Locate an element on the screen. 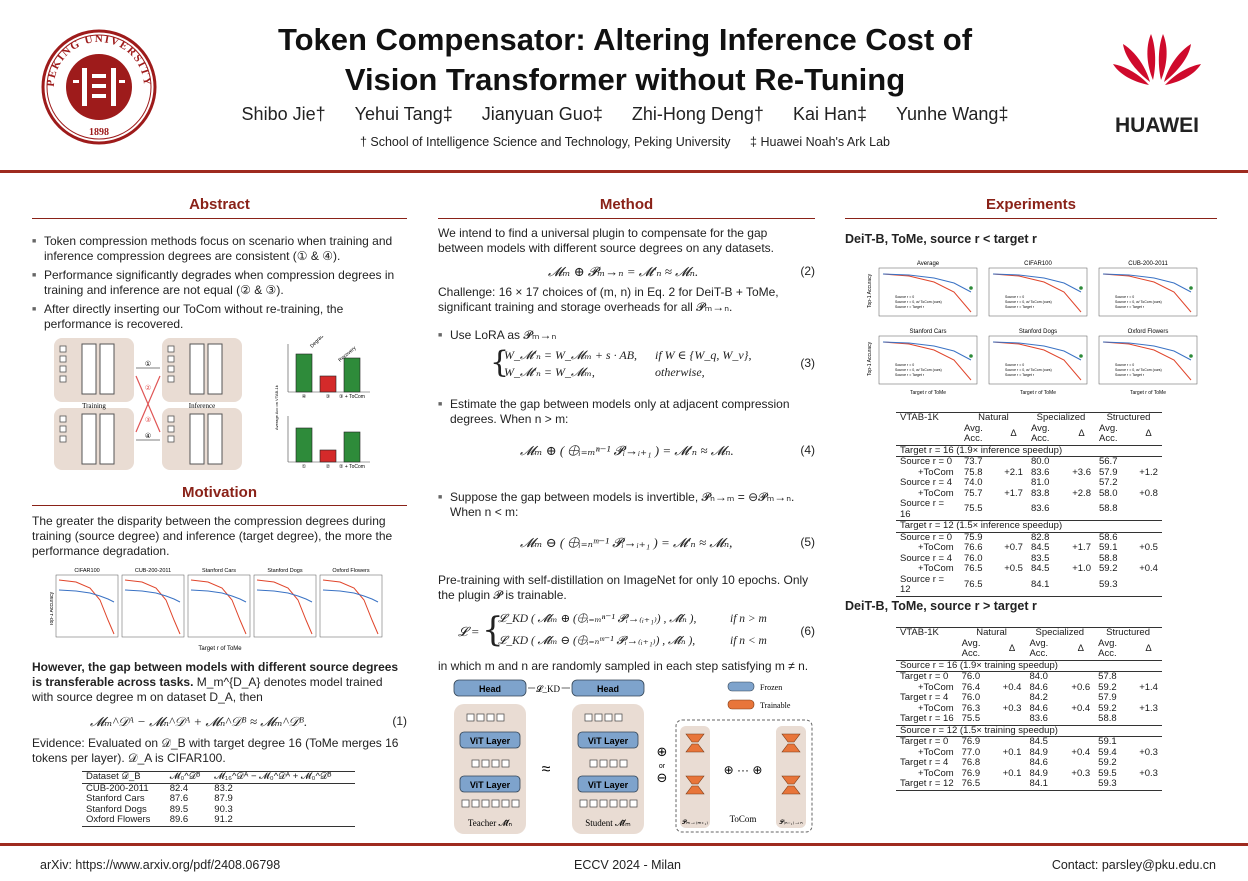 The width and height of the screenshot is (1248, 881). table-row: Target r = 12 76.5 84.1 59.3 is located at coordinates (1029, 784).